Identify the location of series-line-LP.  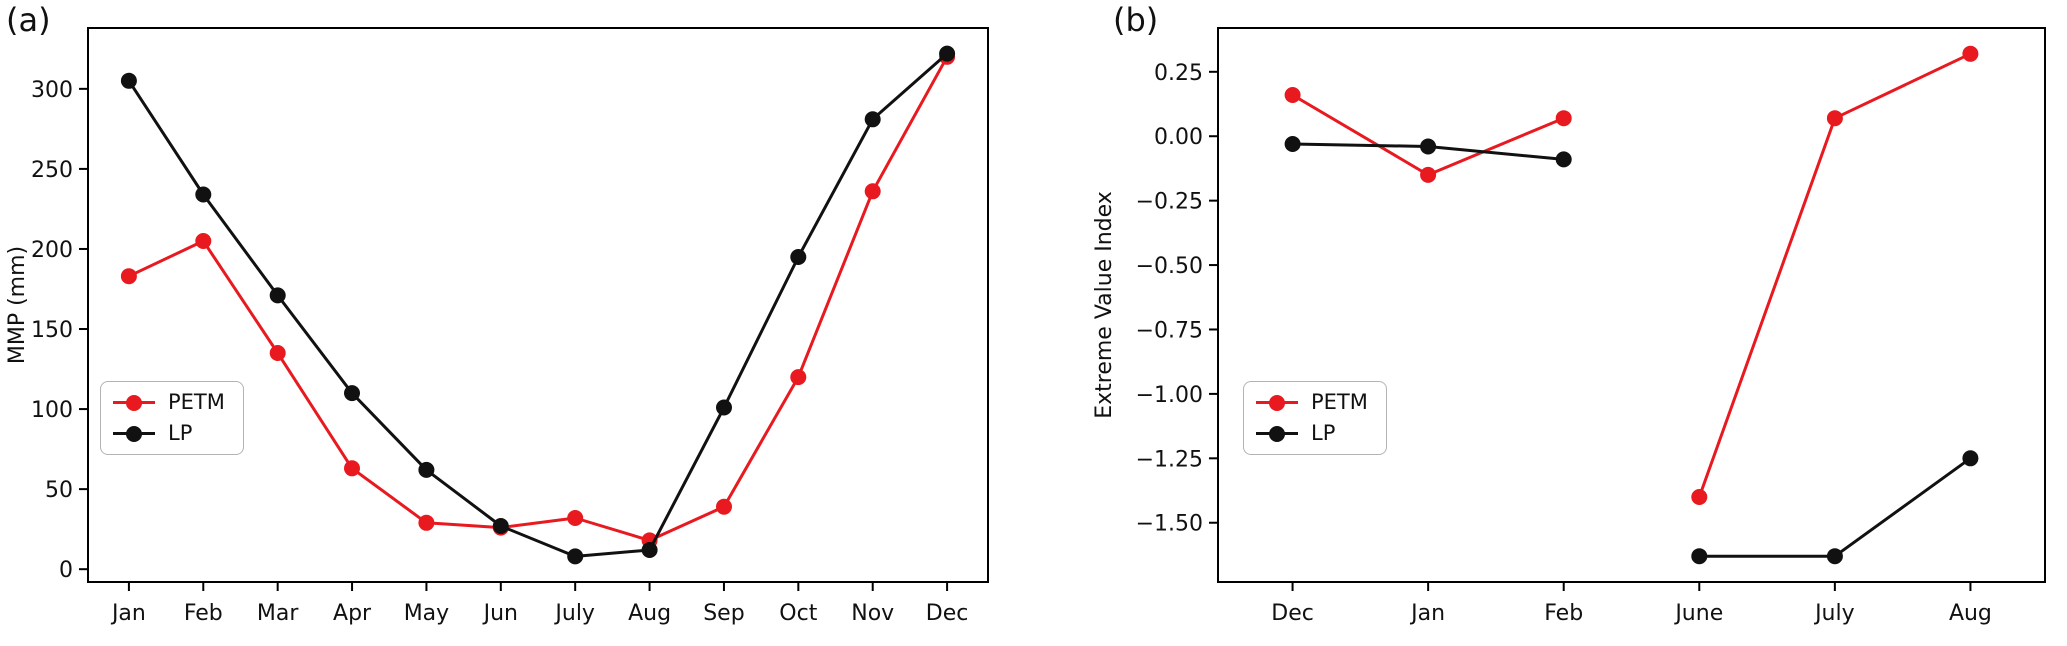
(1834, 507).